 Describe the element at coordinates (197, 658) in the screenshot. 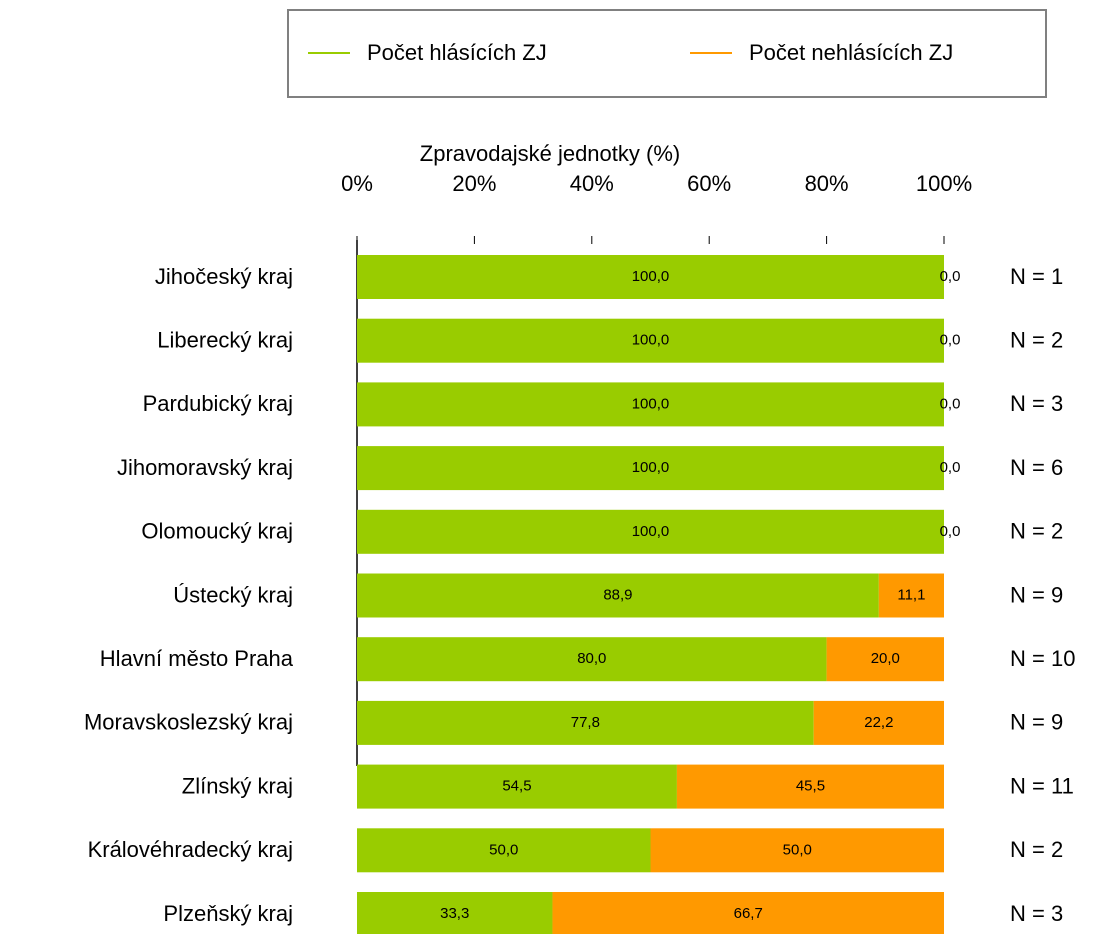

I see `y-tick-label: Hlavní město Praha` at that location.